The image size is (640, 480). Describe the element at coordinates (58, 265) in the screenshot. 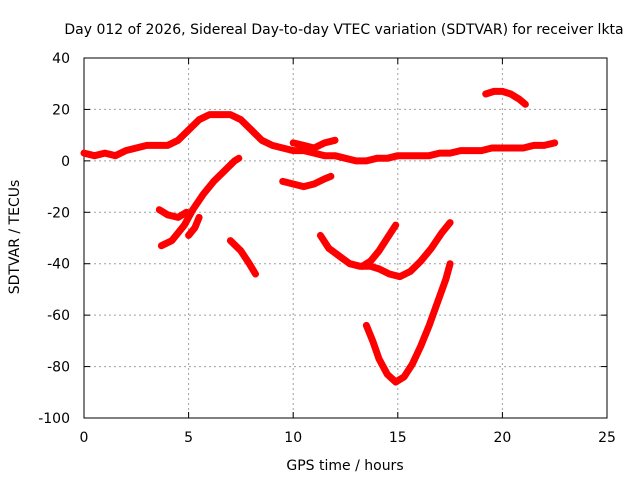

I see `y-tick-label: -40` at that location.